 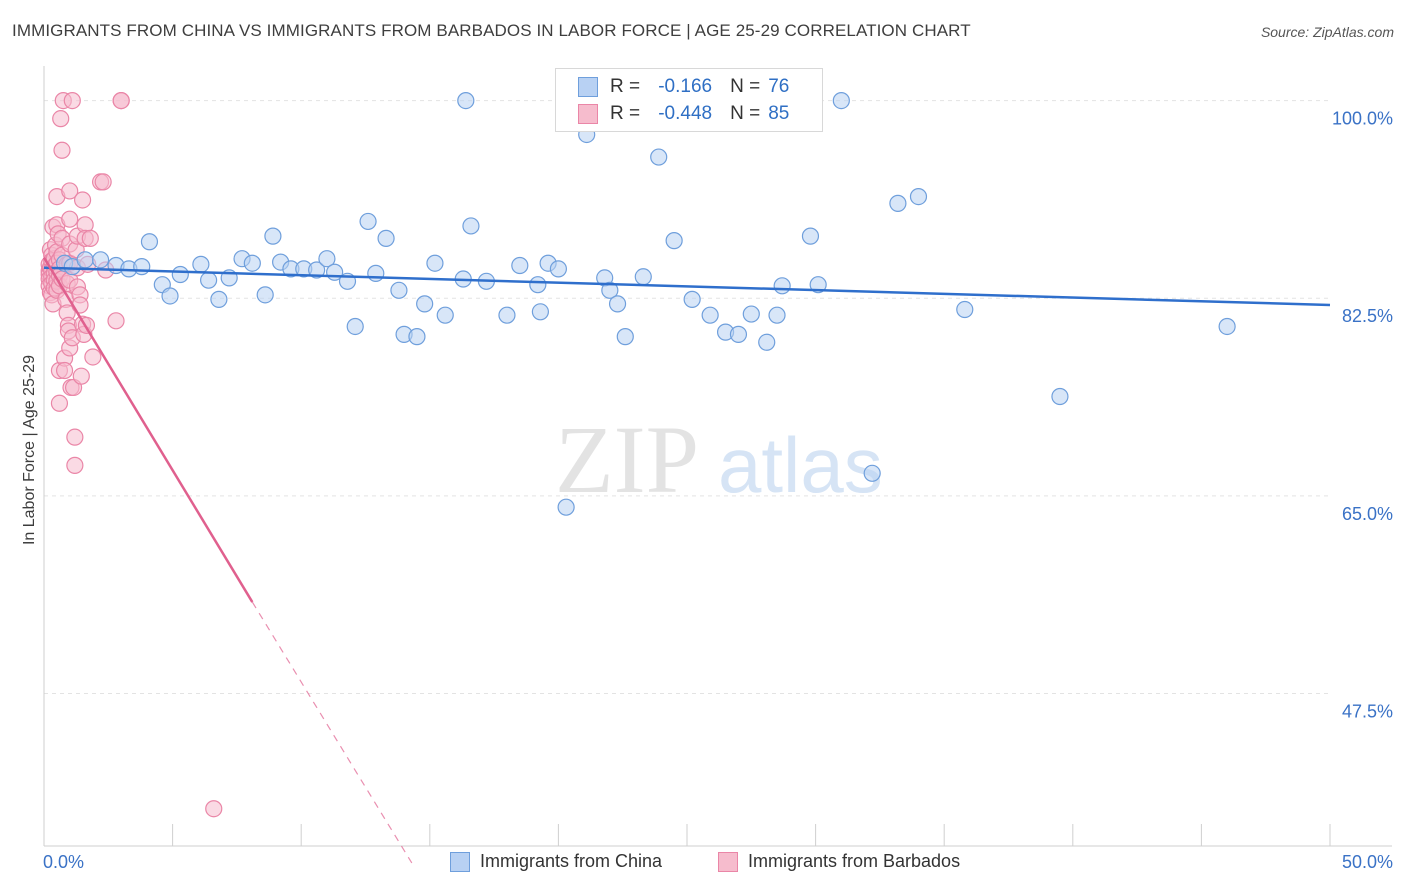 I want to click on x-tick-max: 50.0%, so click(x=1367, y=862).